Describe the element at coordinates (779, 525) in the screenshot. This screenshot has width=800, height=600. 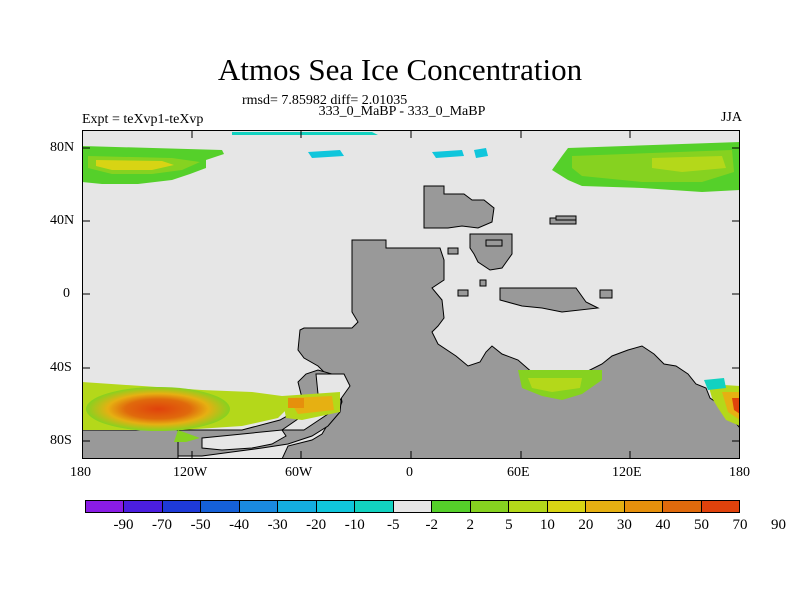
I see `colorbar-label: 90` at that location.